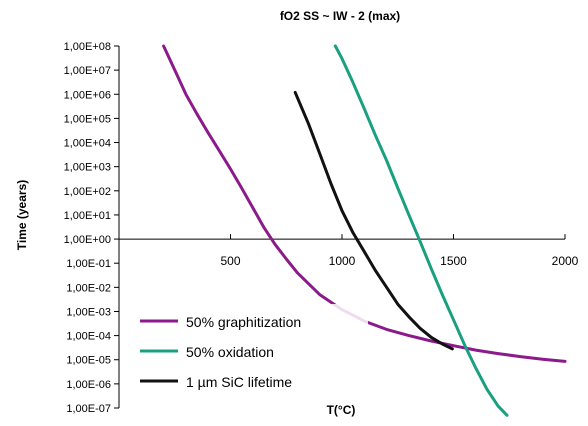 The image size is (588, 426). Describe the element at coordinates (243, 322) in the screenshot. I see `legend-label-graphitization: 50% graphitization` at that location.